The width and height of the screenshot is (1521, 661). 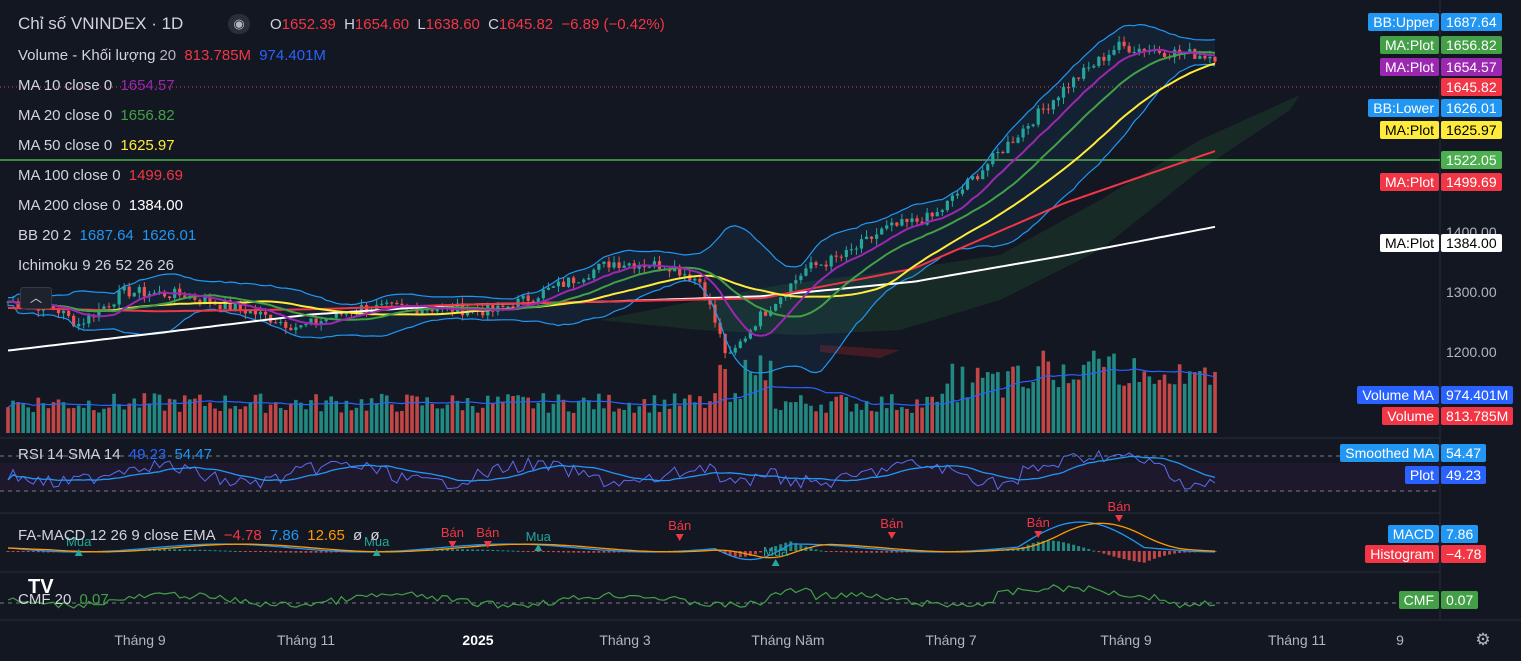 What do you see at coordinates (376, 552) in the screenshot?
I see `buy-signal-marker` at bounding box center [376, 552].